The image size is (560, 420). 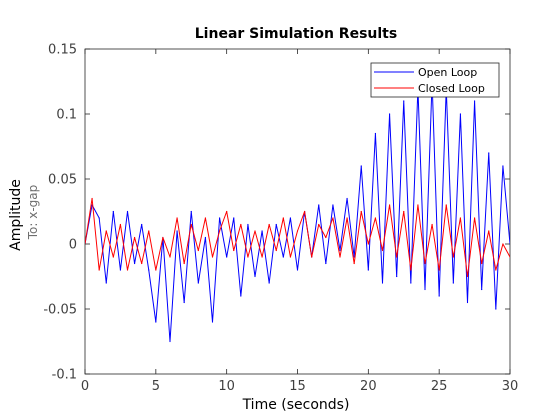 I want to click on x-tick-label: 15, so click(x=297, y=386).